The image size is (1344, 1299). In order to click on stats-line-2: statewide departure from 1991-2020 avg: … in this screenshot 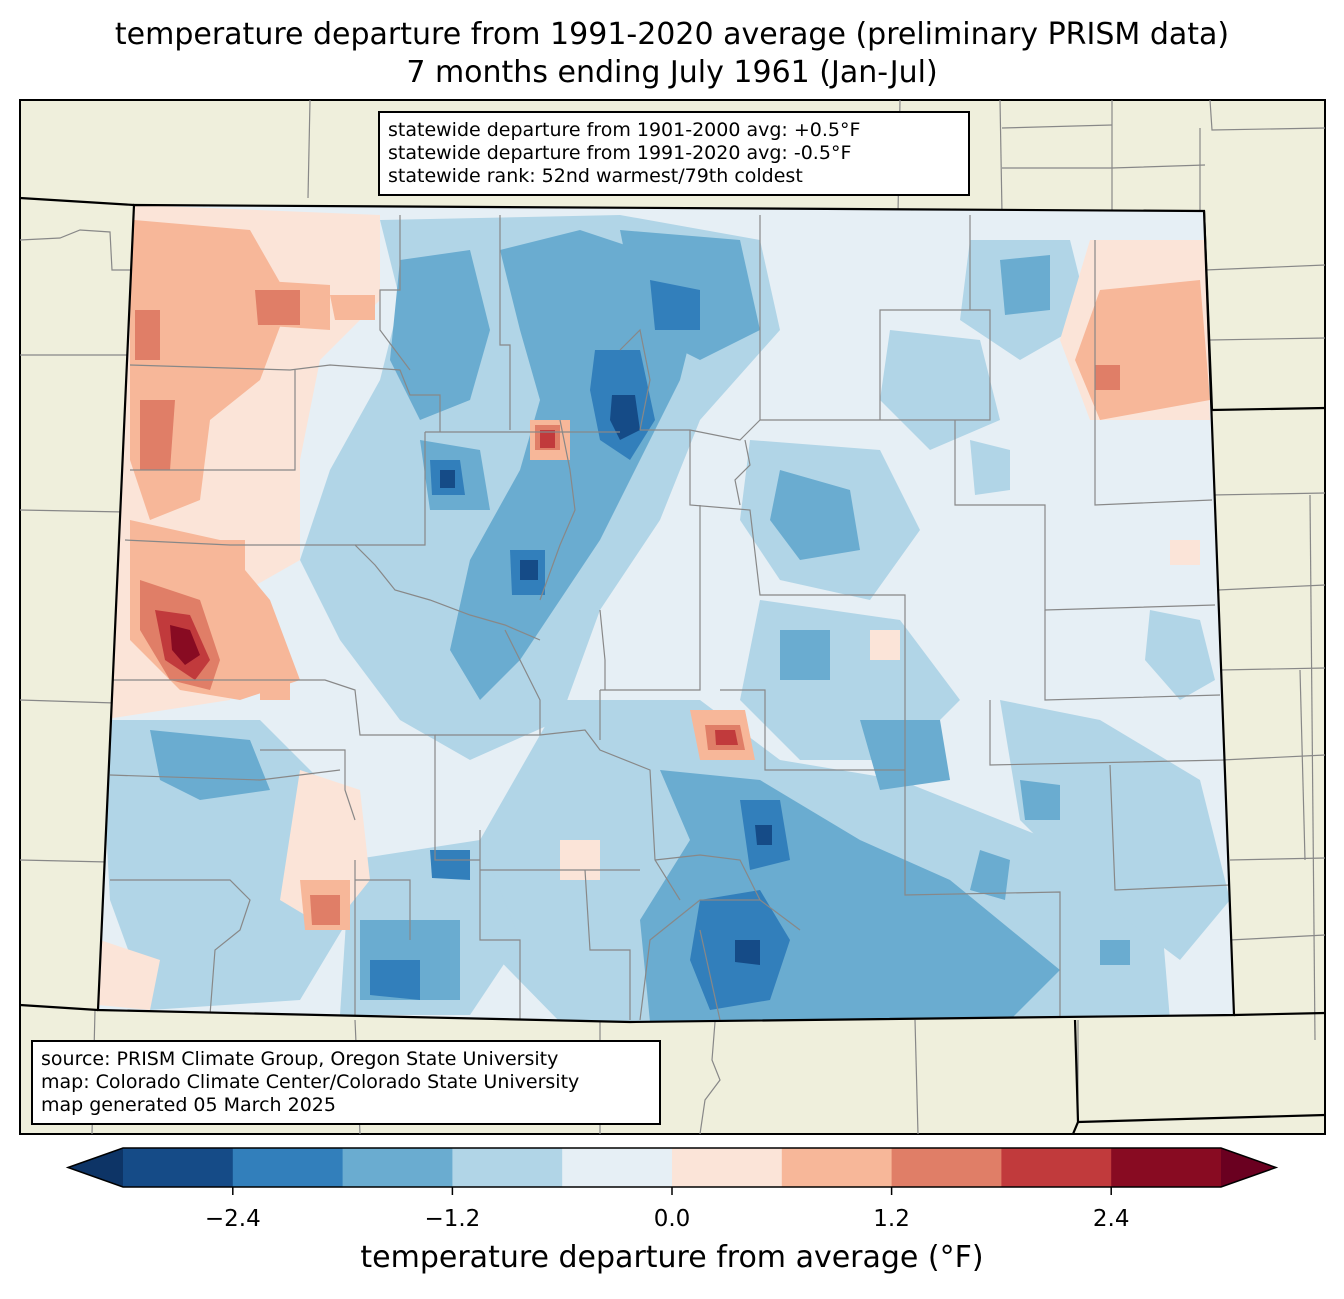, I will do `click(620, 153)`.